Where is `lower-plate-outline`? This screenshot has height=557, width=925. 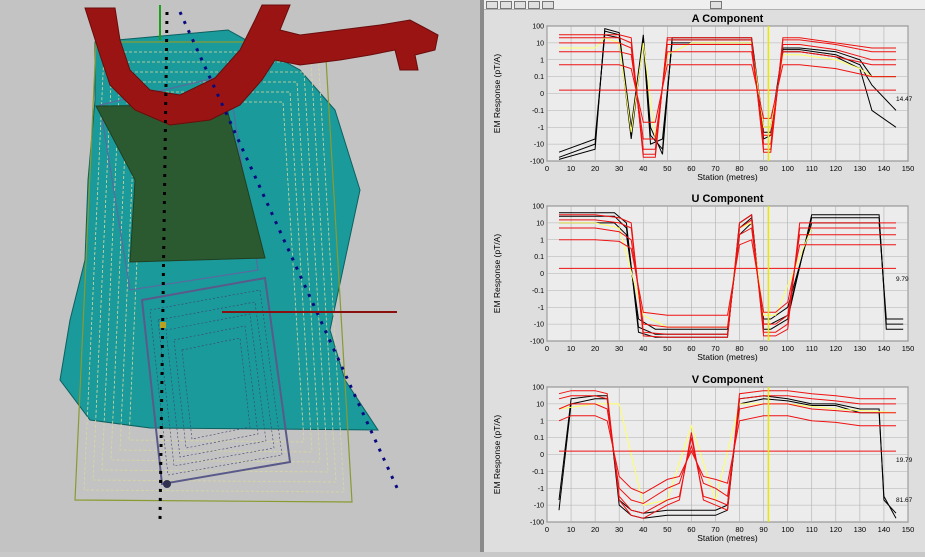
lower-plate-outline is located at coordinates (216, 381).